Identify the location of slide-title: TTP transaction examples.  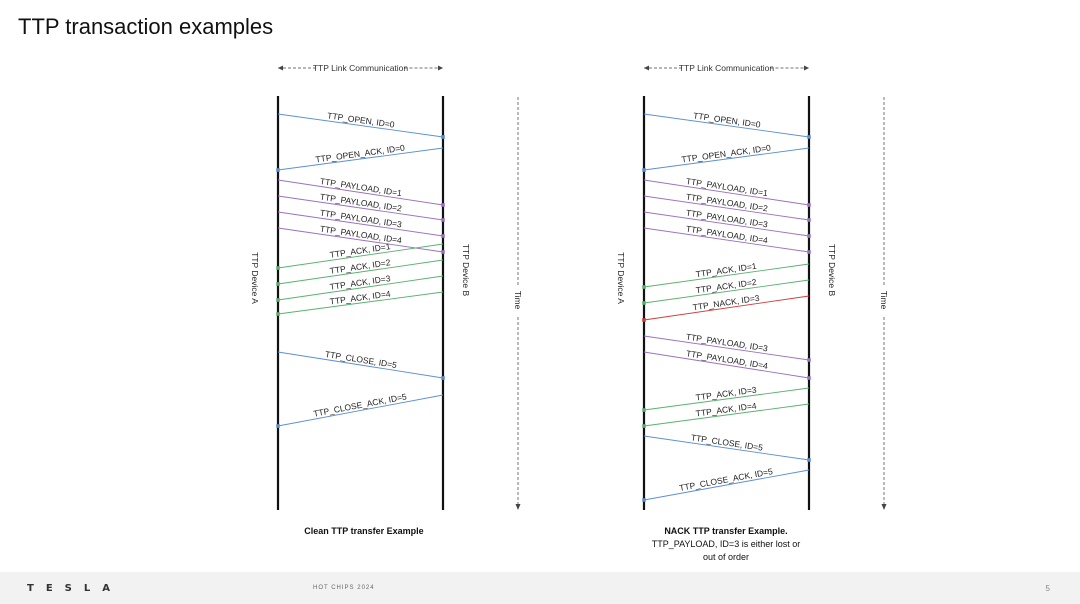
(146, 26).